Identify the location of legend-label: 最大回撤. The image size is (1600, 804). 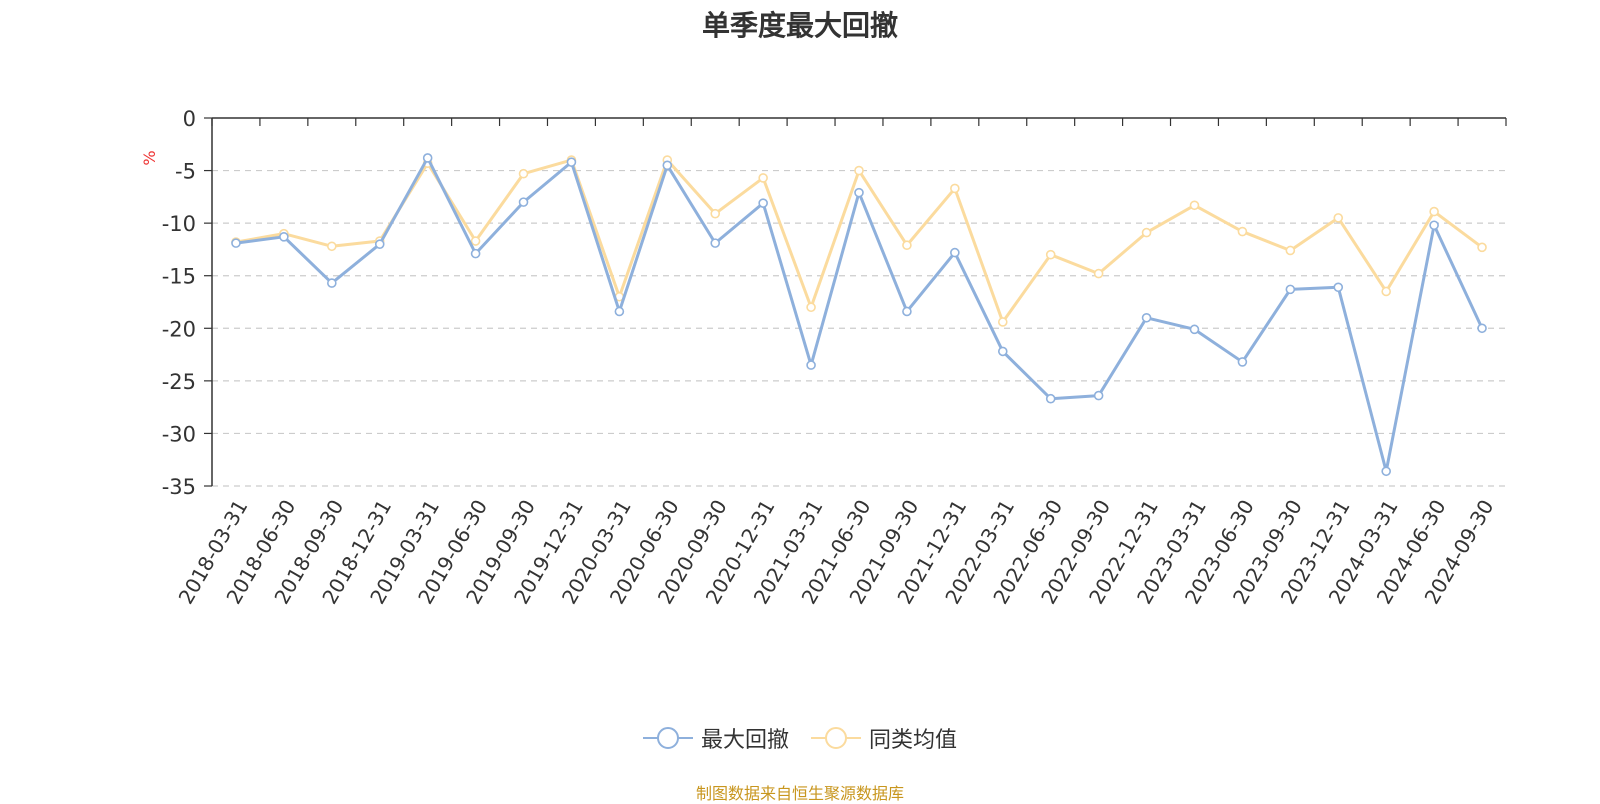
(744, 740).